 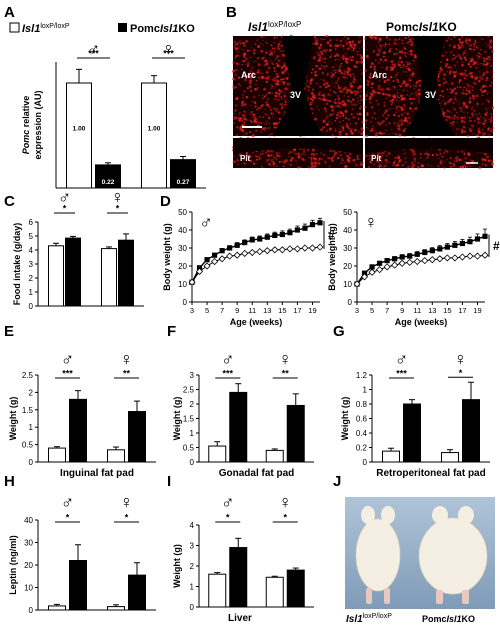 I want to click on legend-ko-swatch, so click(x=122, y=27).